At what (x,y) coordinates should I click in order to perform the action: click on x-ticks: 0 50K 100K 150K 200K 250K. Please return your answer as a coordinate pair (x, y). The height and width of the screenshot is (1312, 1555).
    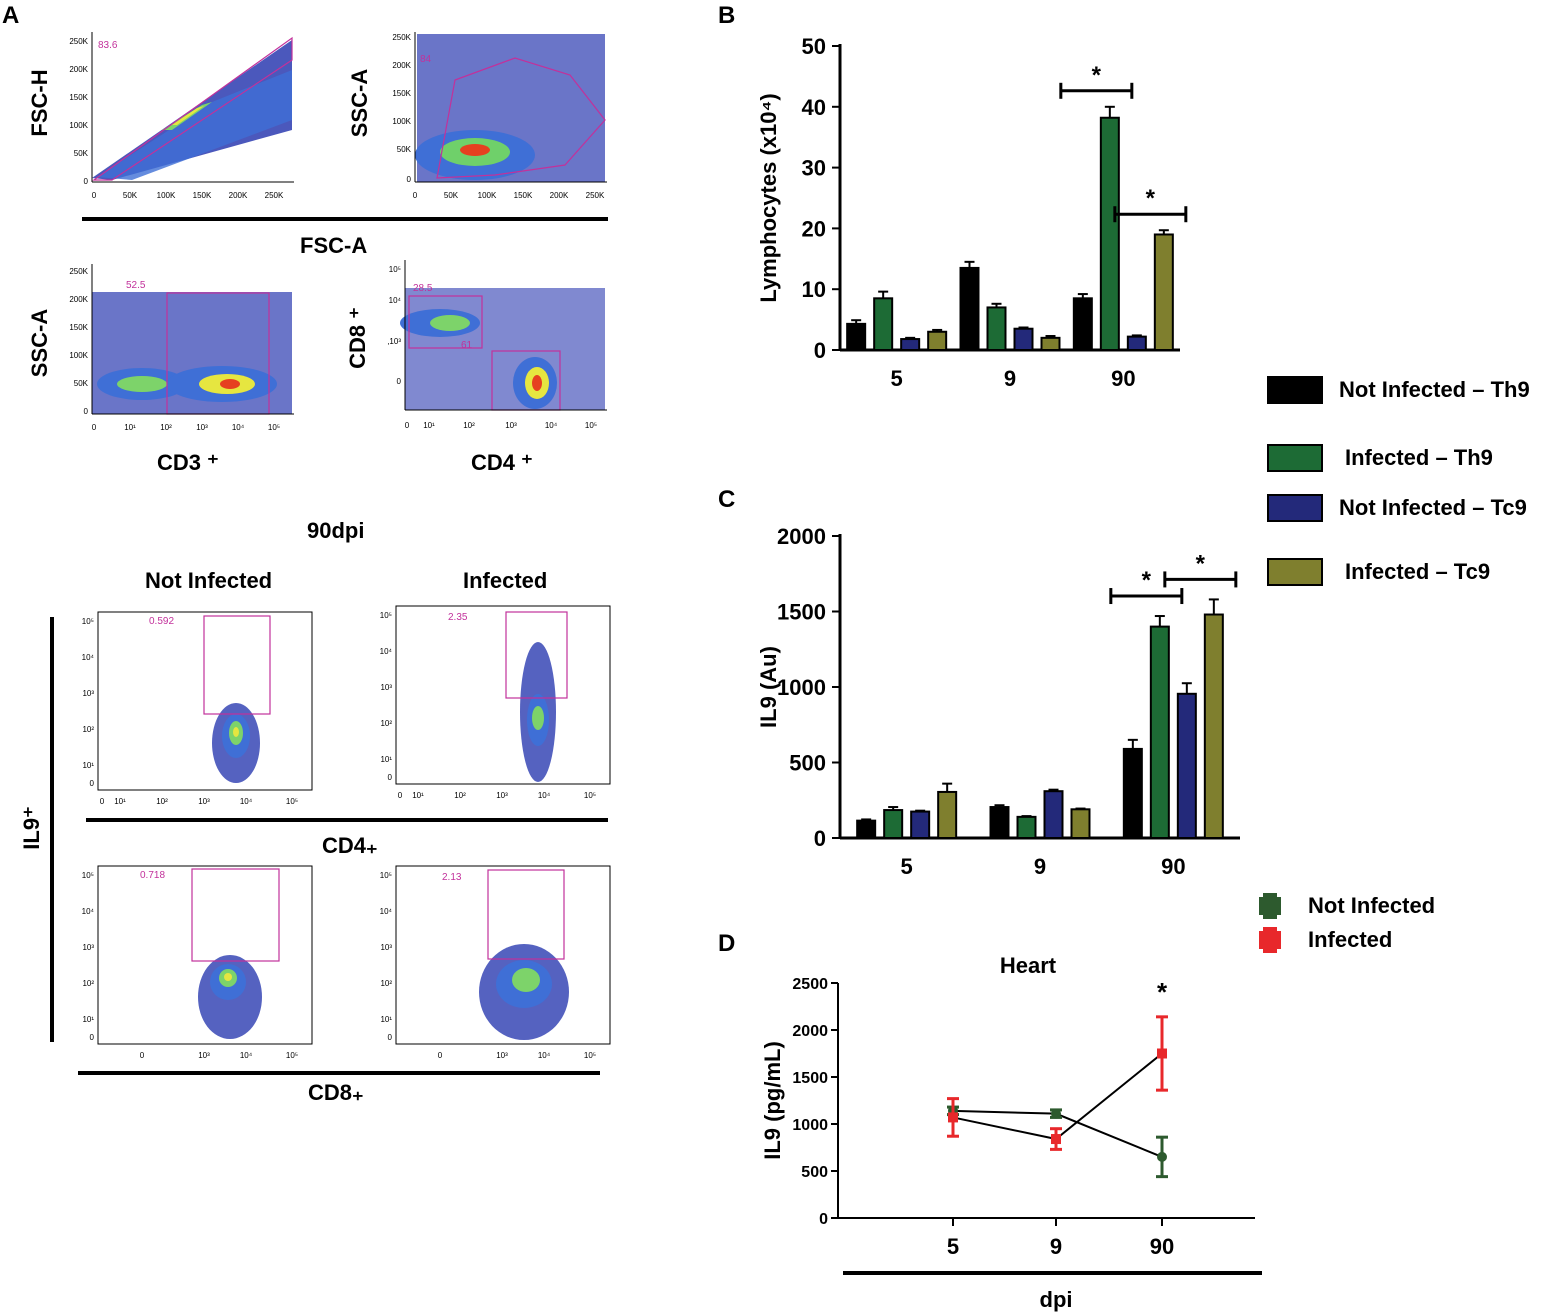
    Looking at the image, I should click on (509, 195).